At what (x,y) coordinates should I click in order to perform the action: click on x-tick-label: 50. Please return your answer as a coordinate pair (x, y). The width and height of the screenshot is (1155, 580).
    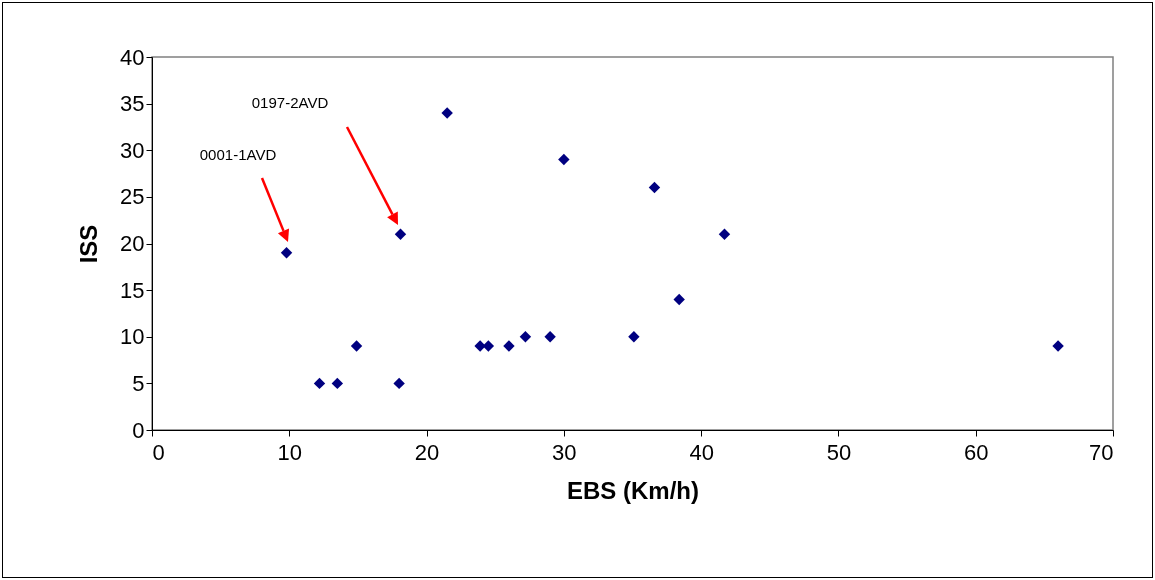
    Looking at the image, I should click on (839, 452).